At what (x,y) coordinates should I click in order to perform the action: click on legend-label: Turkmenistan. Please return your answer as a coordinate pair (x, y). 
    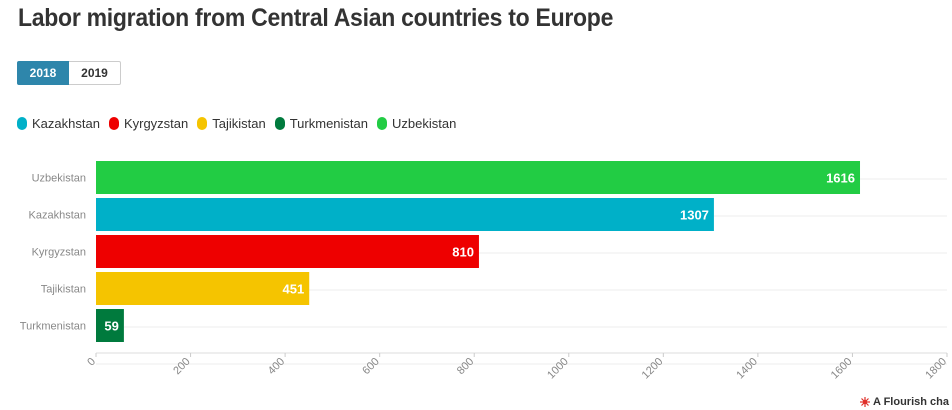
    Looking at the image, I should click on (328, 123).